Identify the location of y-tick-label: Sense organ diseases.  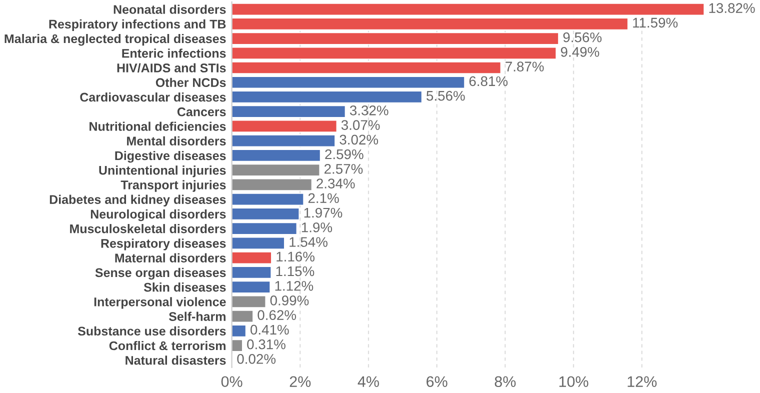
(160, 274).